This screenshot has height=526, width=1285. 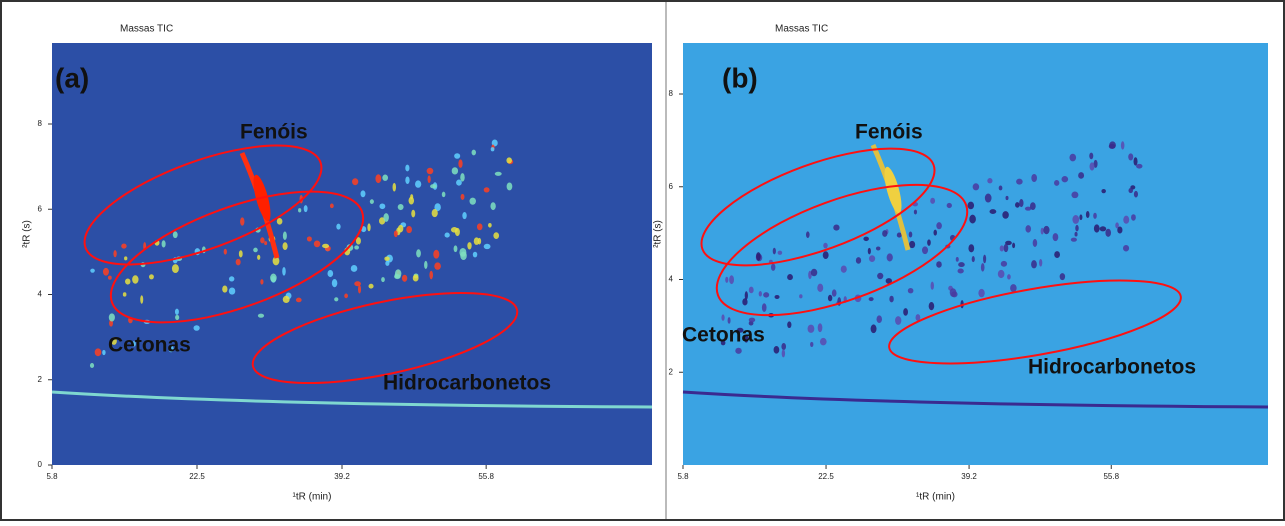 I want to click on y-tick-label: 2, so click(x=40, y=379).